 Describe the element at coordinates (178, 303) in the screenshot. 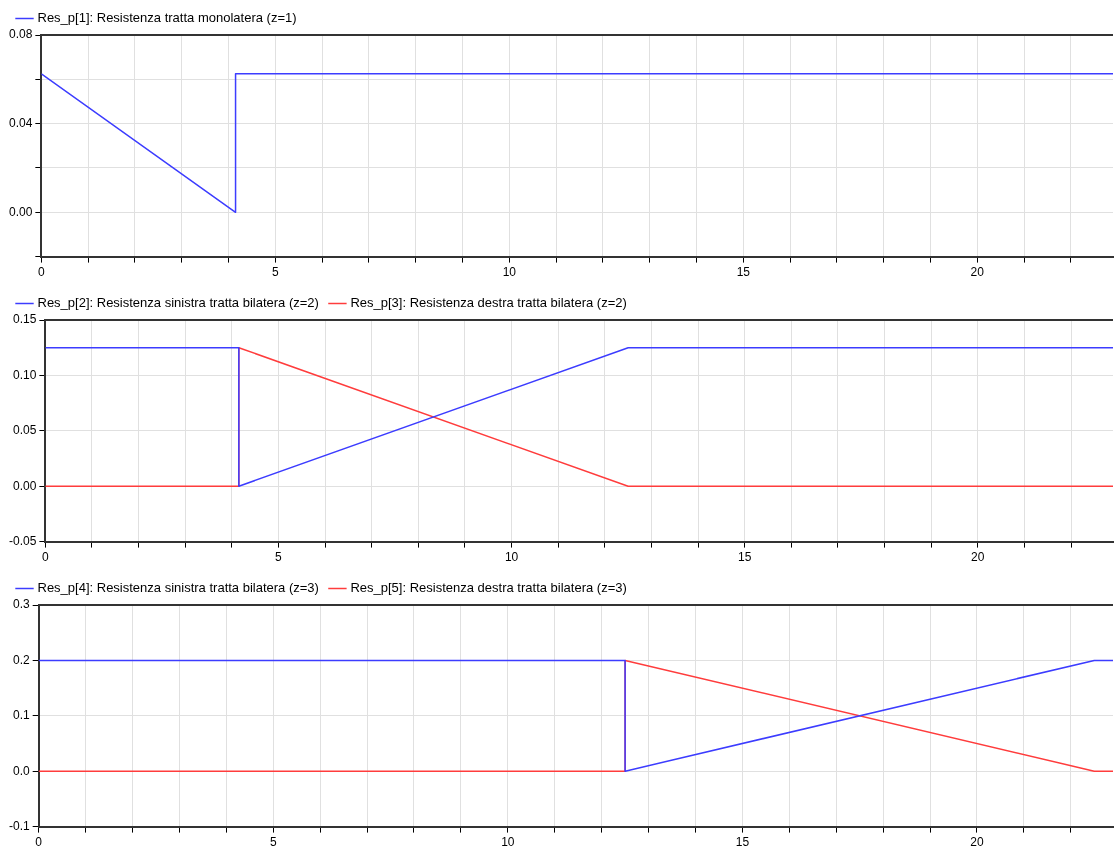

I see `legend-label: Res_p[2]: Resistenza sinistra tratta bilatera (z=2)` at that location.